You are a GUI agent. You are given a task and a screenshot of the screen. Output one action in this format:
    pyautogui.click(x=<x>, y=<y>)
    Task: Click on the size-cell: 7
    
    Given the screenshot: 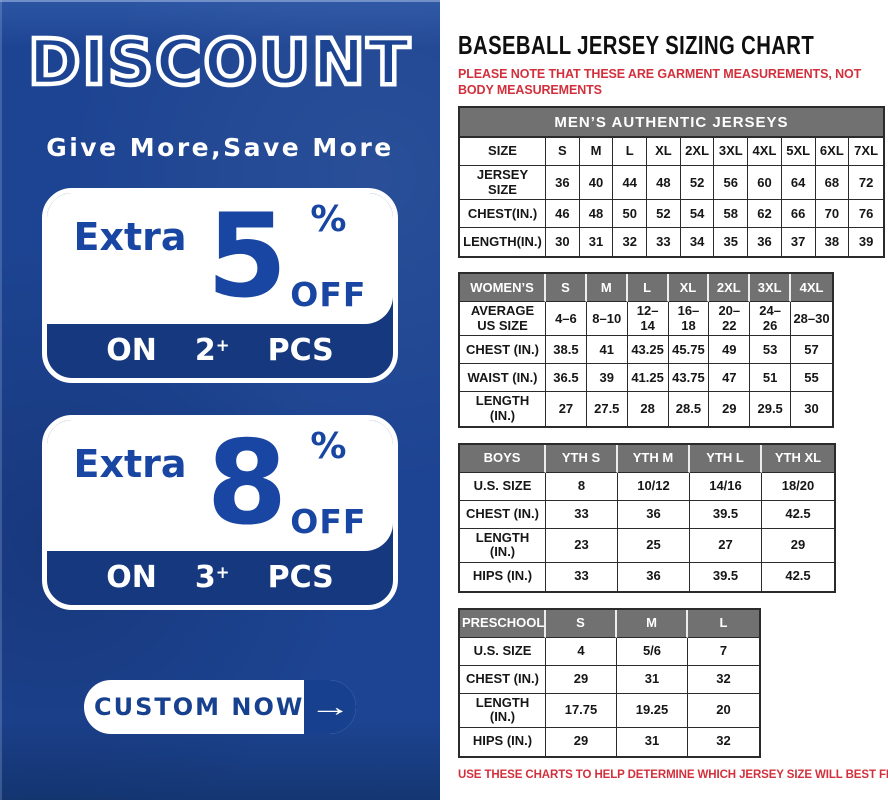 What is the action you would take?
    pyautogui.click(x=723, y=652)
    